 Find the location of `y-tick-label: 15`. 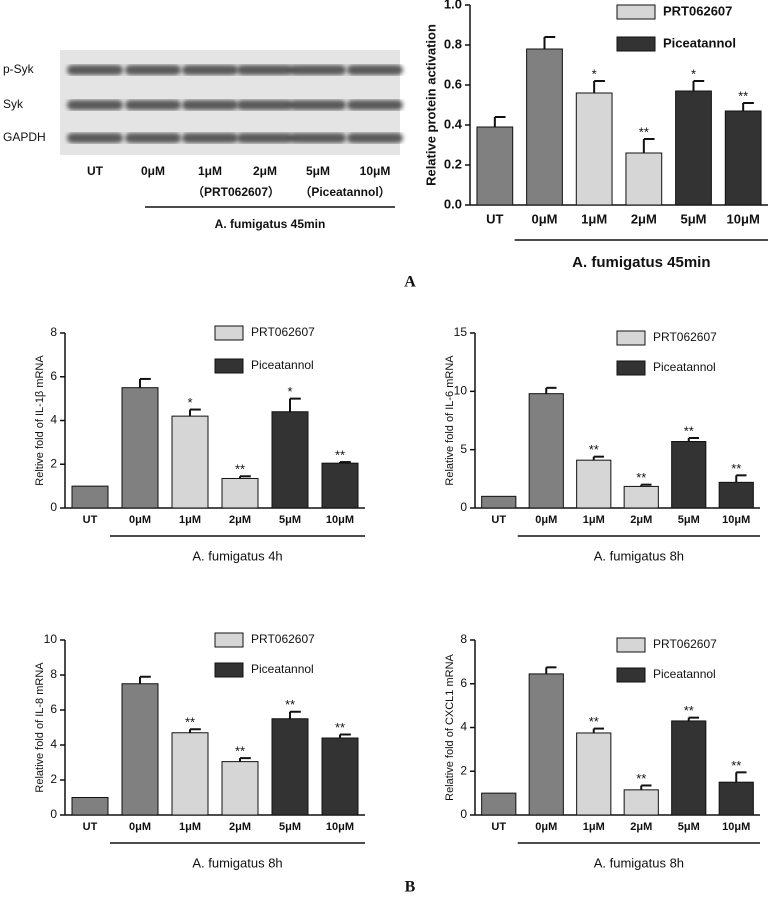

y-tick-label: 15 is located at coordinates (461, 332).